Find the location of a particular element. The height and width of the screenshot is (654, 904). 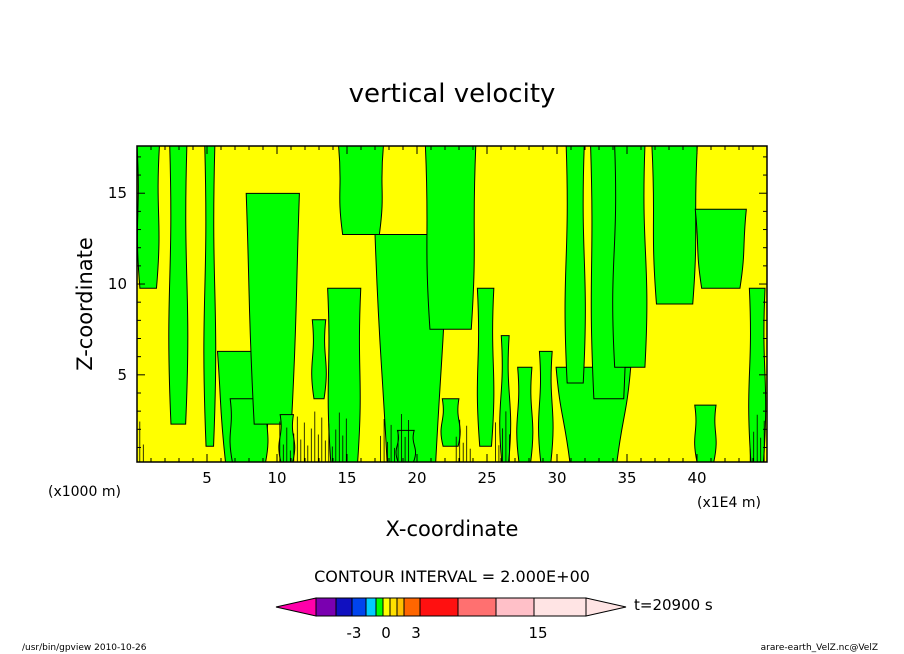

x-tick-label-20: 20 is located at coordinates (416, 478).